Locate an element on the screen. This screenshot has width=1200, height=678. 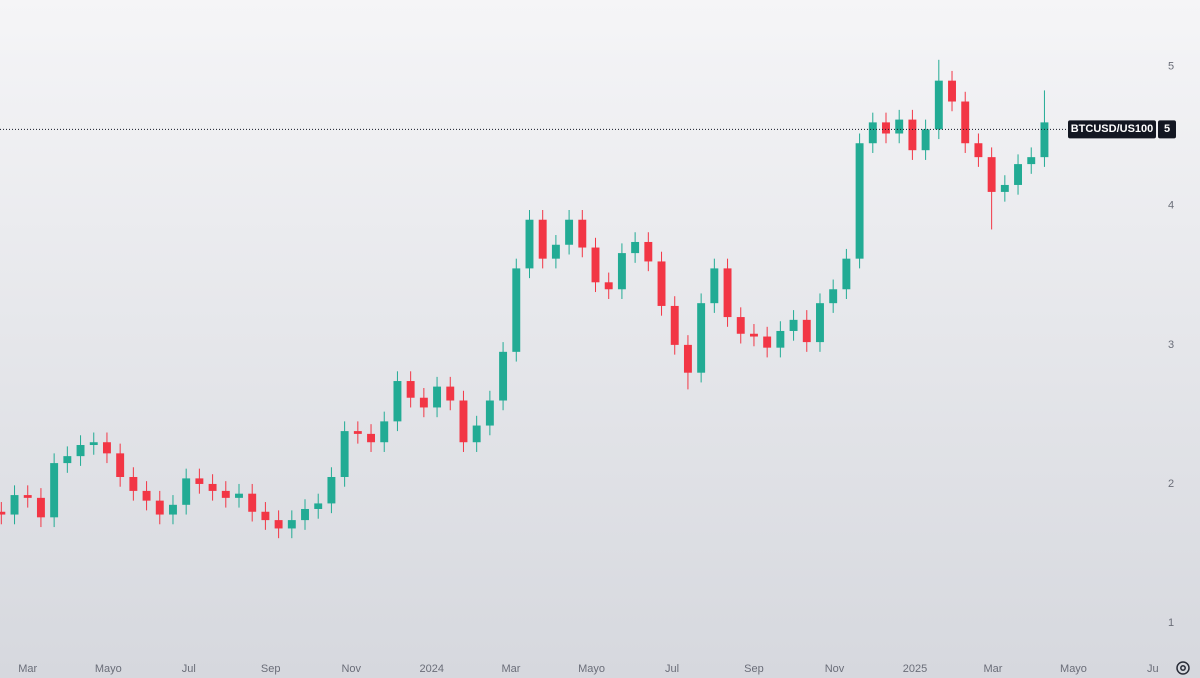
price-axis: 1 2 3 4 5 is located at coordinates (1171, 345).